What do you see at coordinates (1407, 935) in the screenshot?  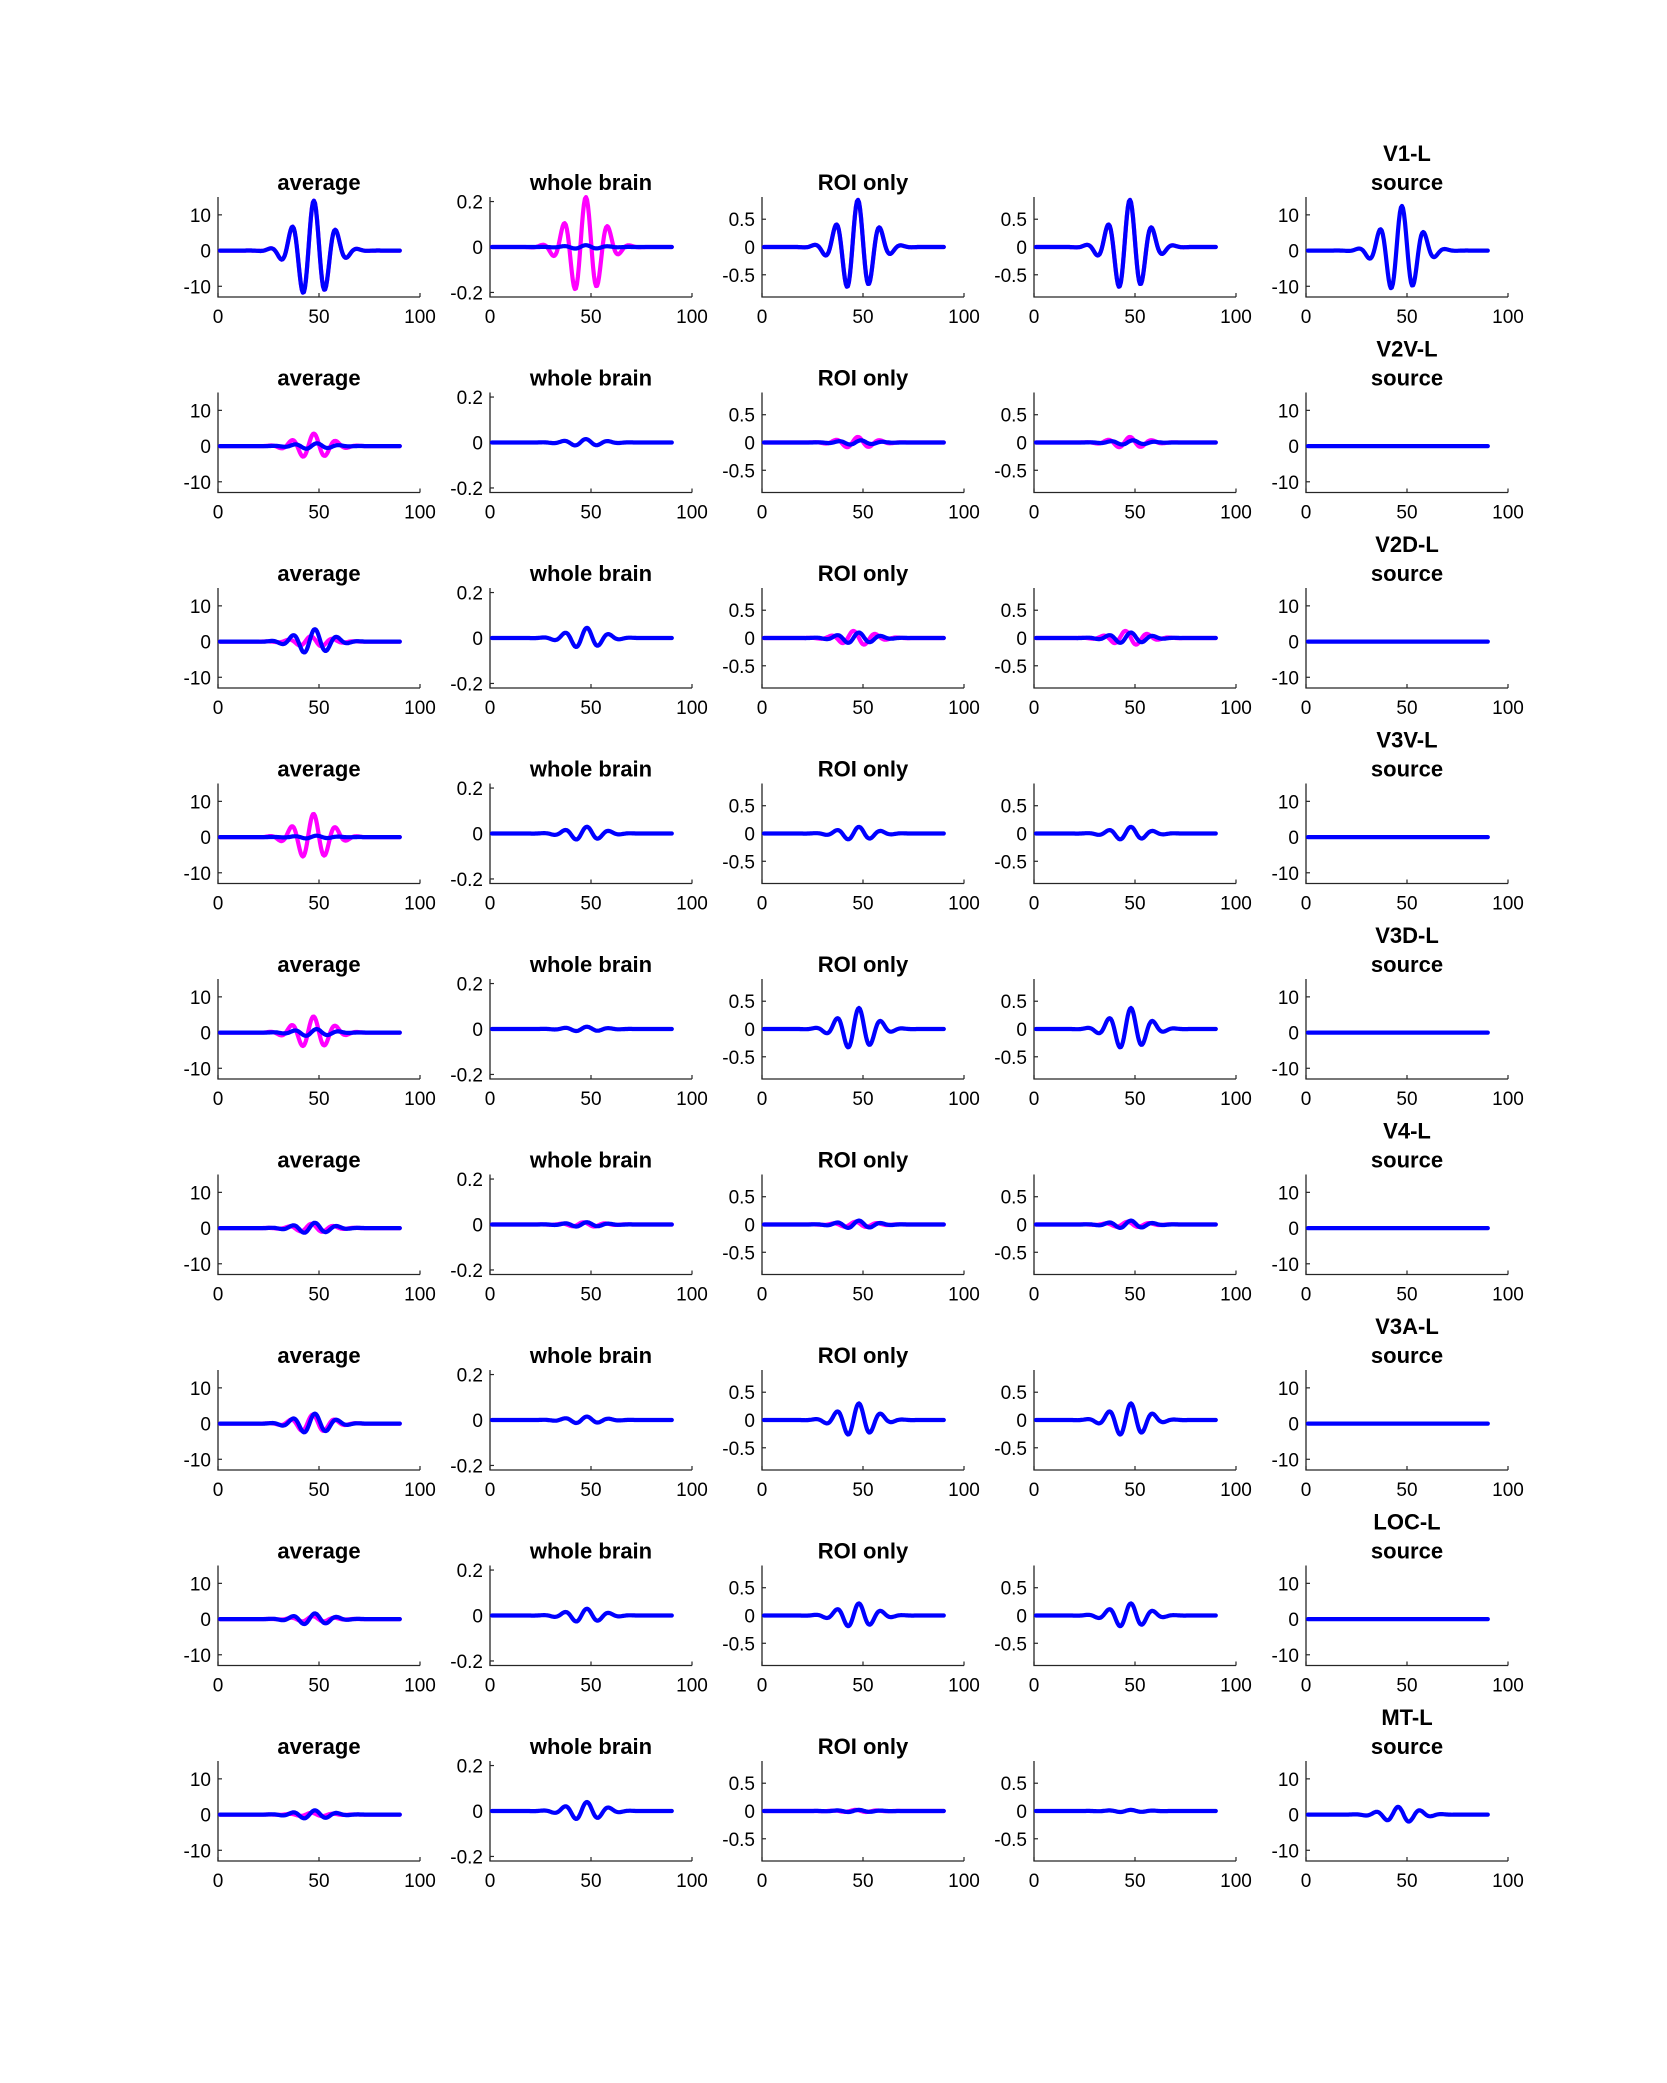 I see `region-title: V3D-L` at bounding box center [1407, 935].